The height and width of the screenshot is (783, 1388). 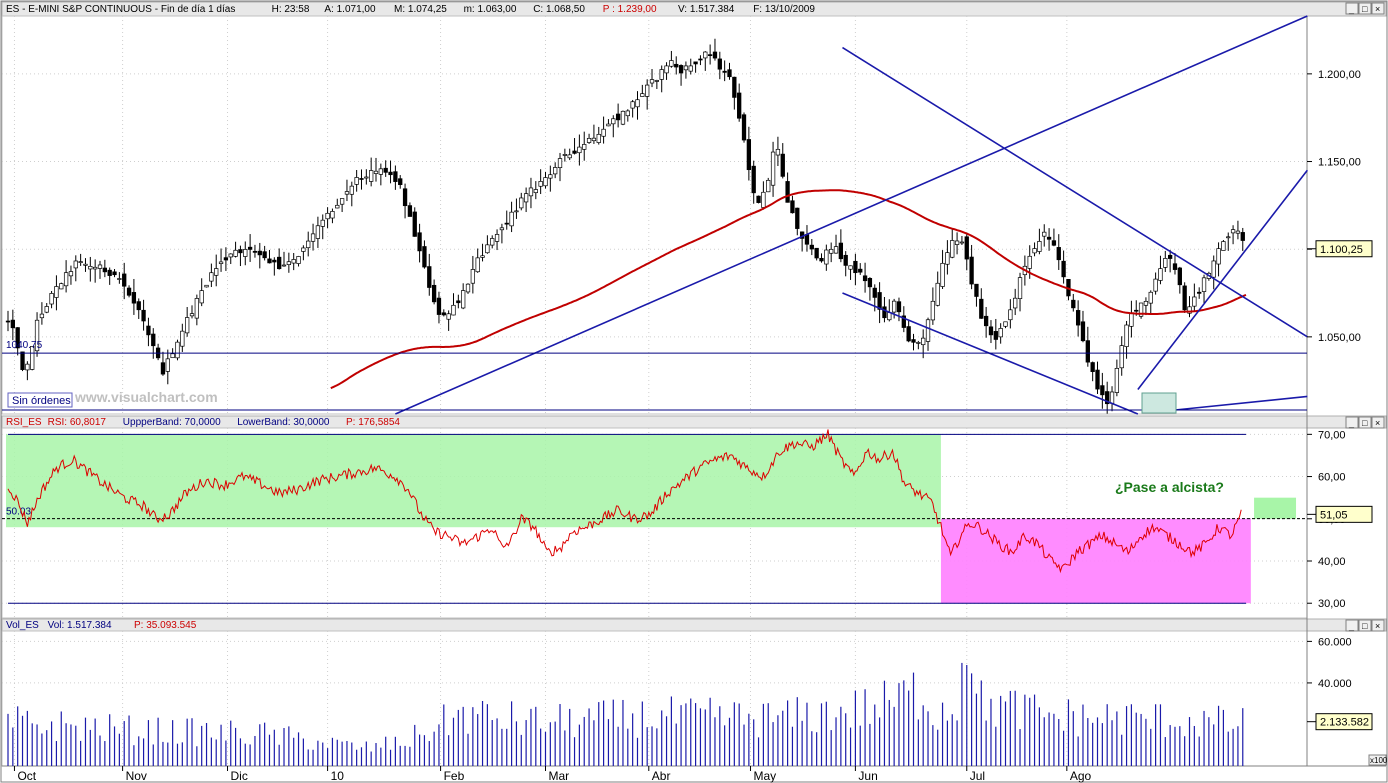 What do you see at coordinates (172, 422) in the screenshot?
I see `header-item: UppperBand: 70,0000` at bounding box center [172, 422].